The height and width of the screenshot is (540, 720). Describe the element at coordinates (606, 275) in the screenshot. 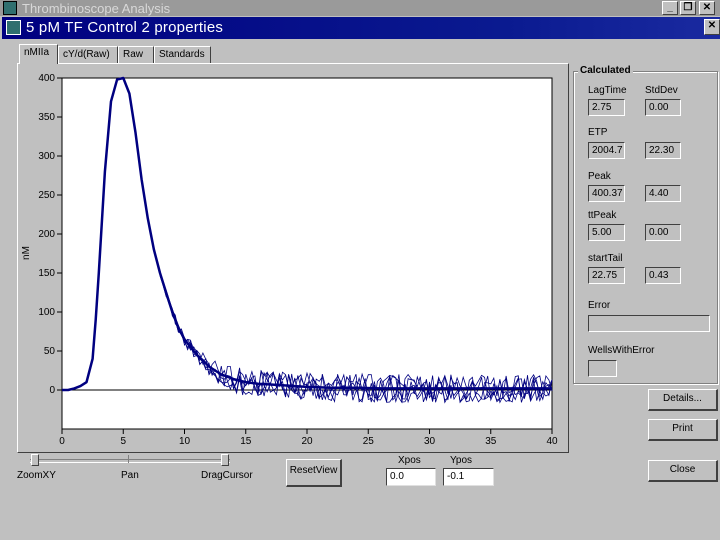

I see `starttail-value: 22.75` at that location.